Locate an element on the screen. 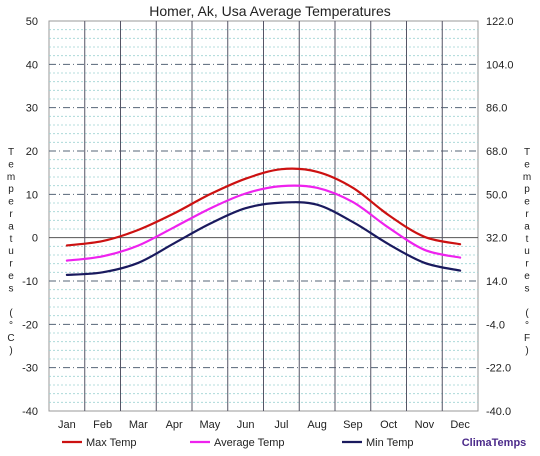  y-tick-label-right: -40.0 is located at coordinates (498, 412).